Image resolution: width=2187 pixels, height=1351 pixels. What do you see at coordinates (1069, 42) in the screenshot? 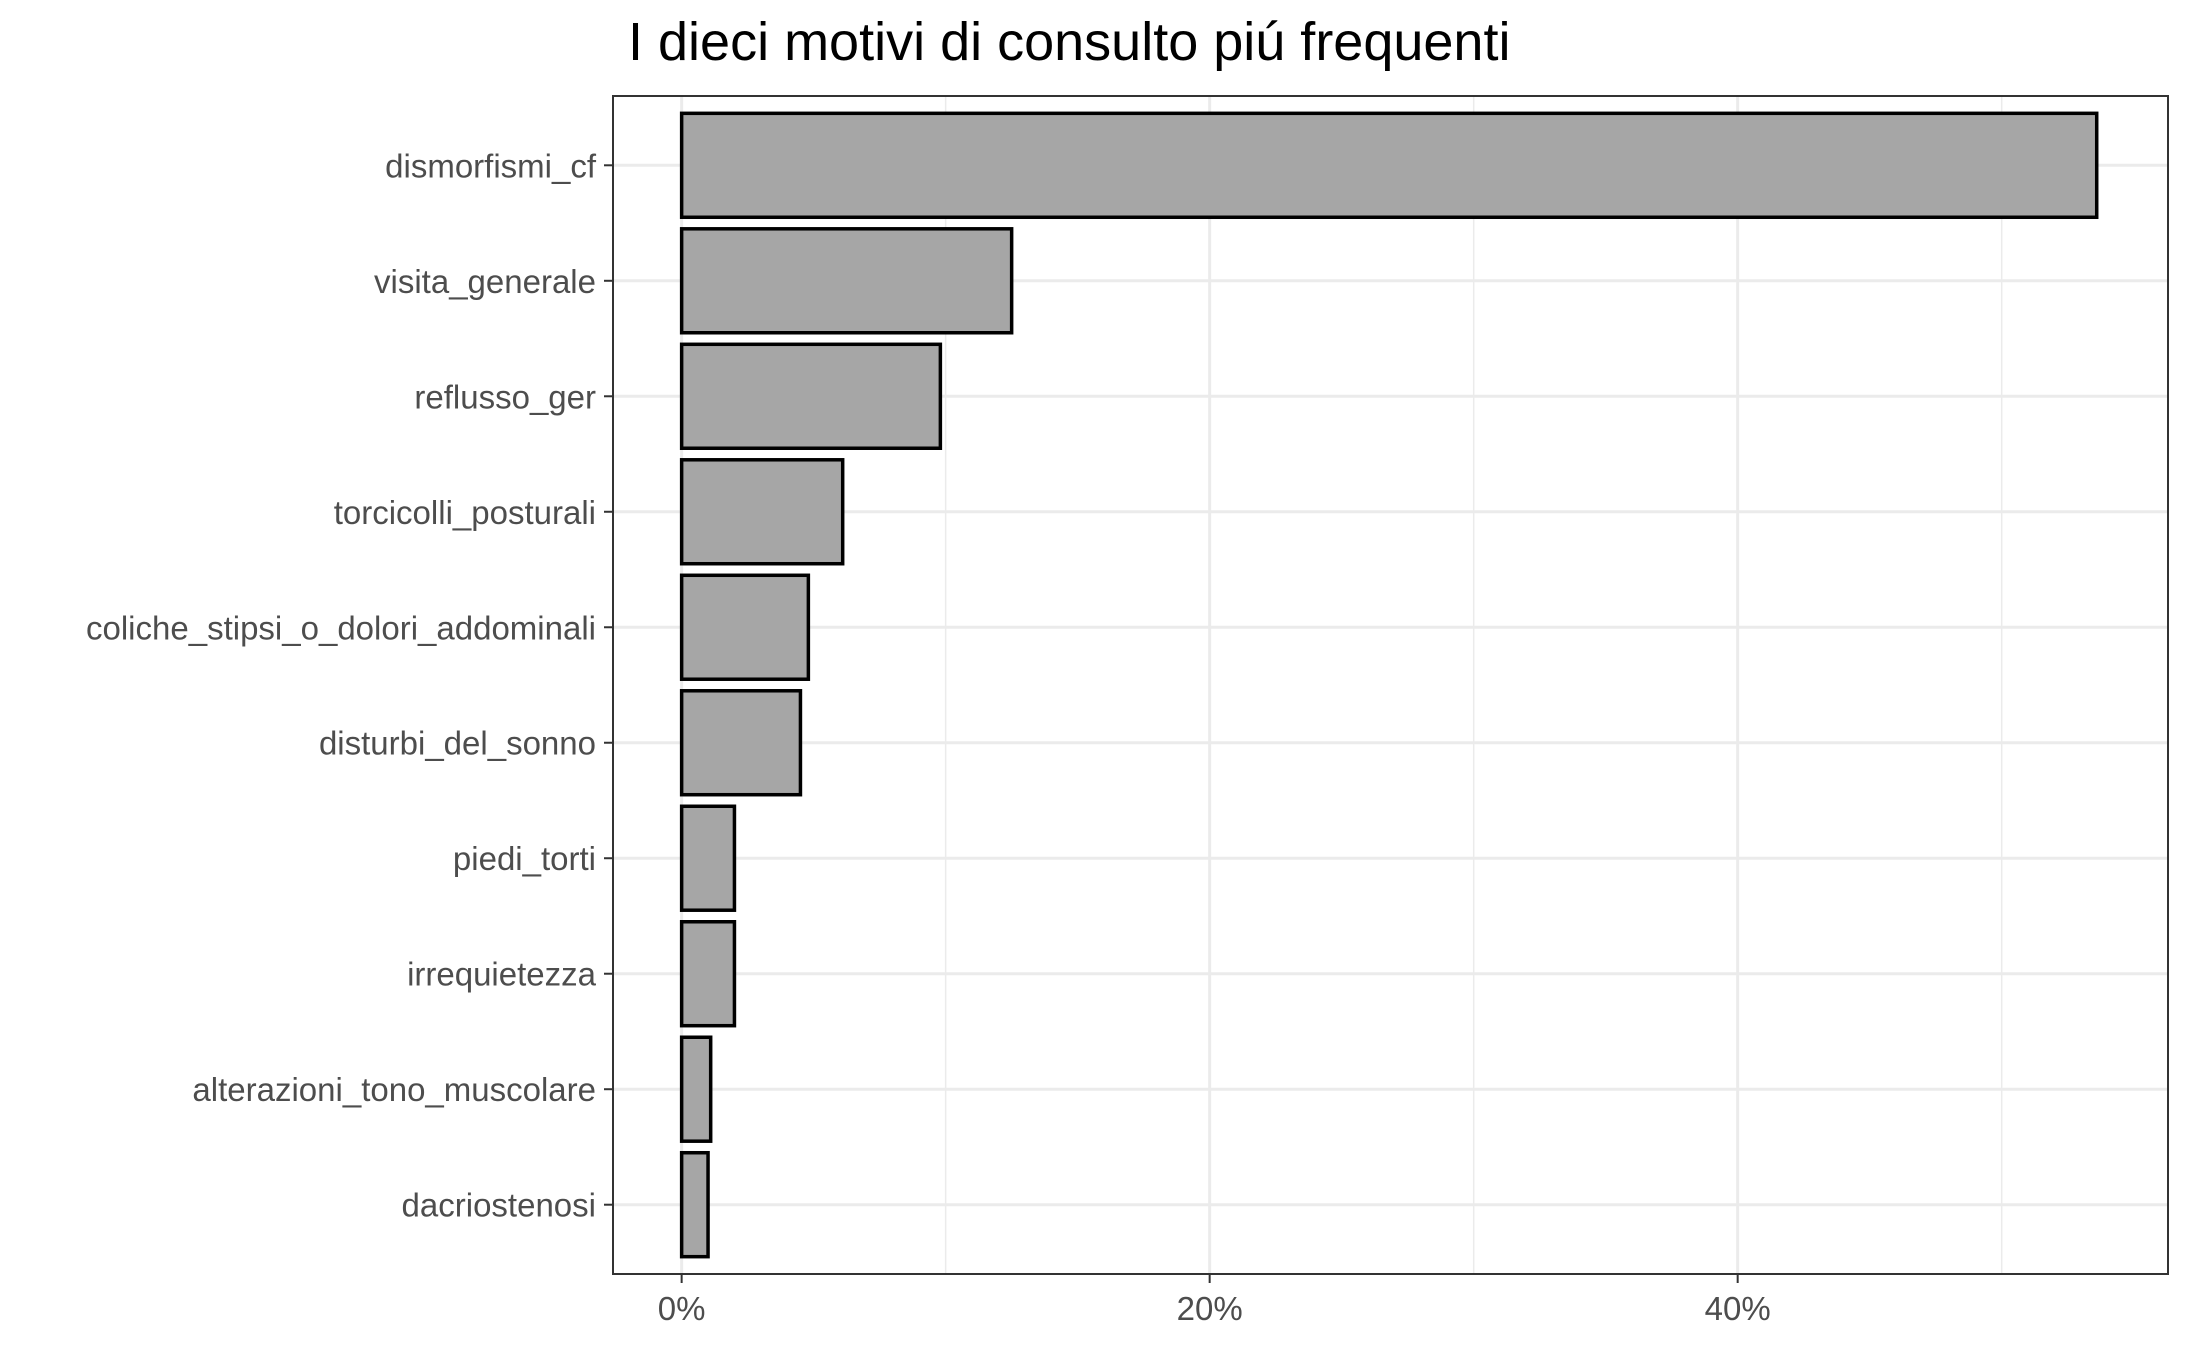
I see `chart-title: I dieci motivi di consulto piú frequenti` at bounding box center [1069, 42].